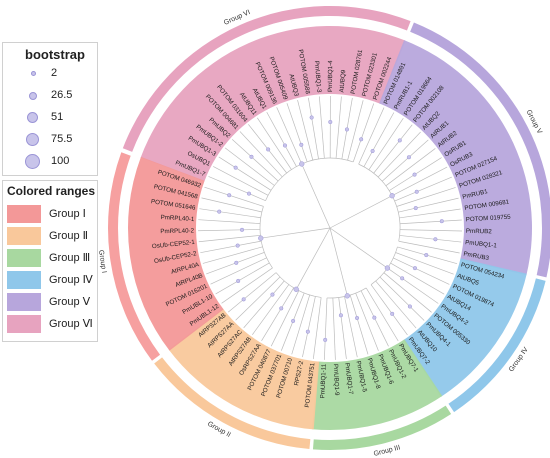 This screenshot has width=550, height=458. I want to click on group-ring-label-3: Group III, so click(387, 451).